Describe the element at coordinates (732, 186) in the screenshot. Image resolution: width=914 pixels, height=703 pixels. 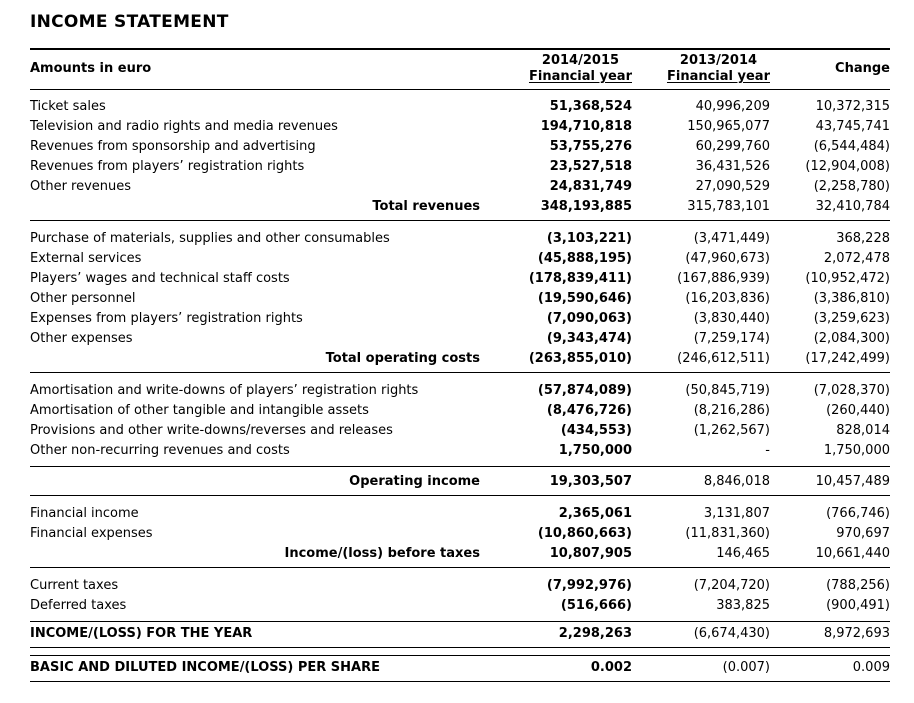
I see `value-fy-2013-2014: 27,090,529` at that location.